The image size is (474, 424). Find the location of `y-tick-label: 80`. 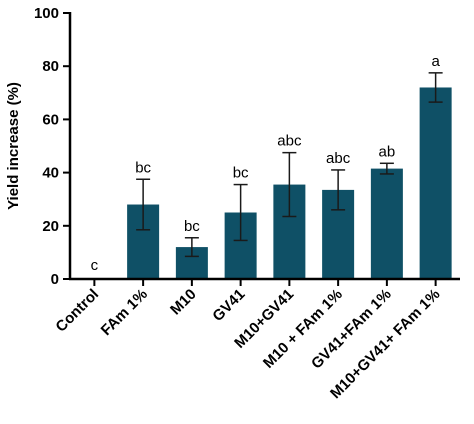

y-tick-label: 80 is located at coordinates (50, 66).